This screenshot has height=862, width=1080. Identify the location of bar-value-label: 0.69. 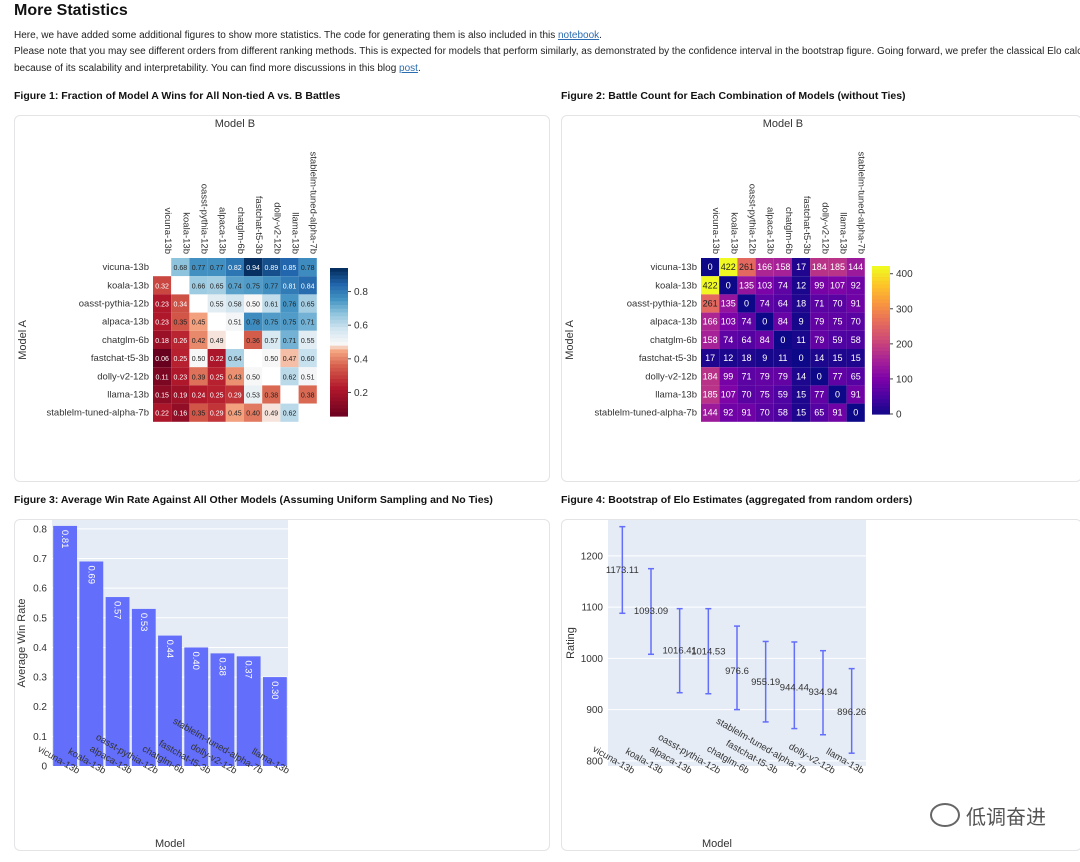
(90, 574).